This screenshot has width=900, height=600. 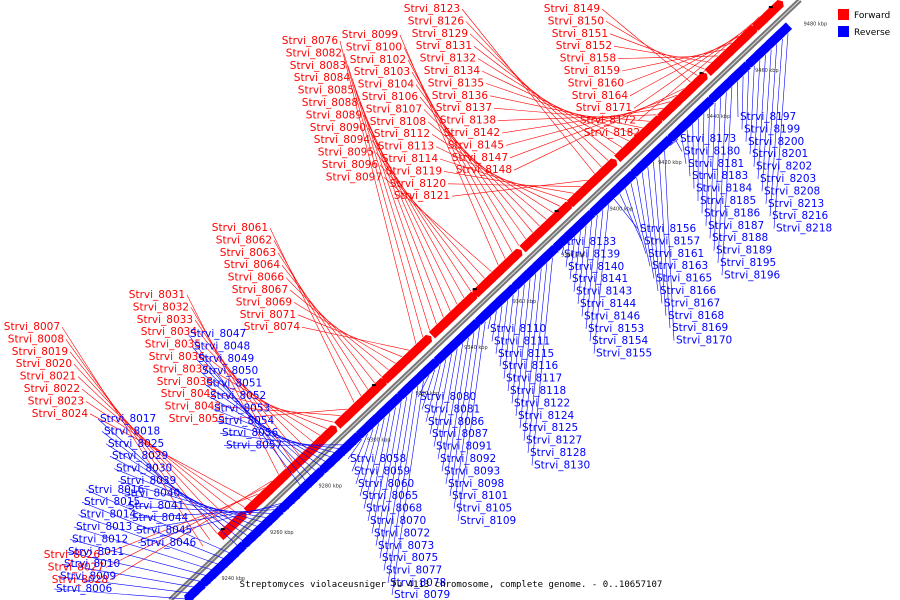 What do you see at coordinates (156, 506) in the screenshot?
I see `reverse-gene-label: Strvi_8041` at bounding box center [156, 506].